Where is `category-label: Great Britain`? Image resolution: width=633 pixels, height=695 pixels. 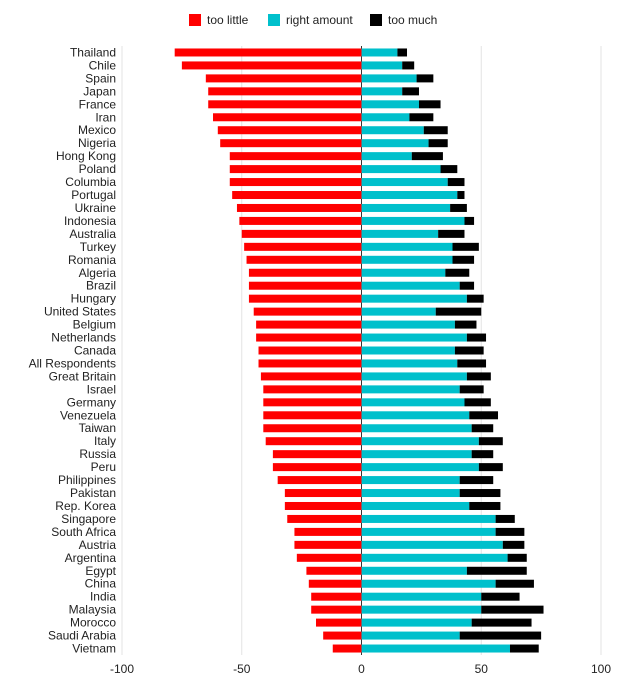 category-label: Great Britain is located at coordinates (82, 376).